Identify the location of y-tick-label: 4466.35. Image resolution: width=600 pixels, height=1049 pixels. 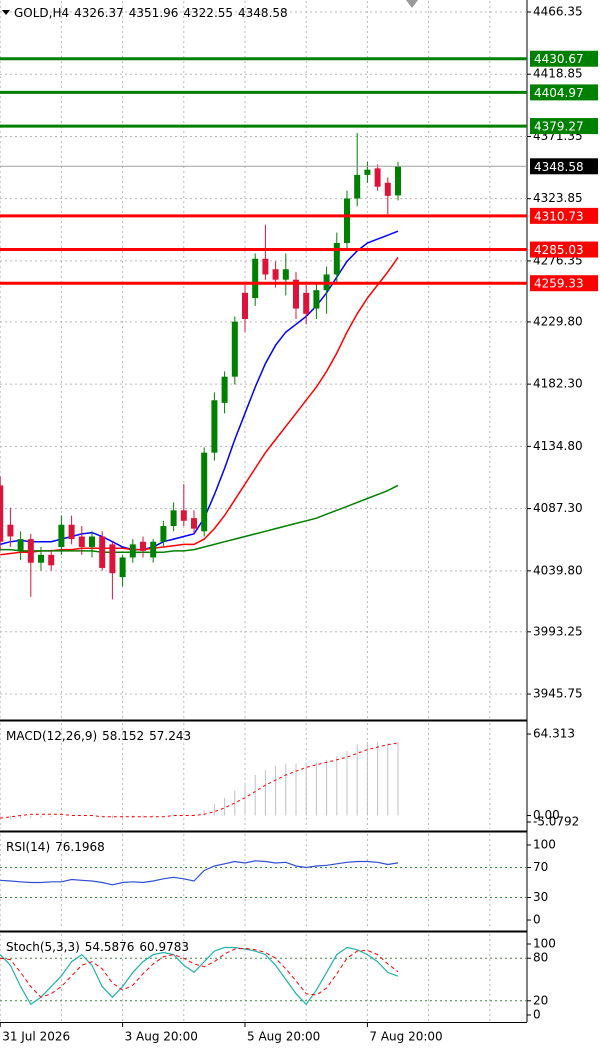
(558, 11).